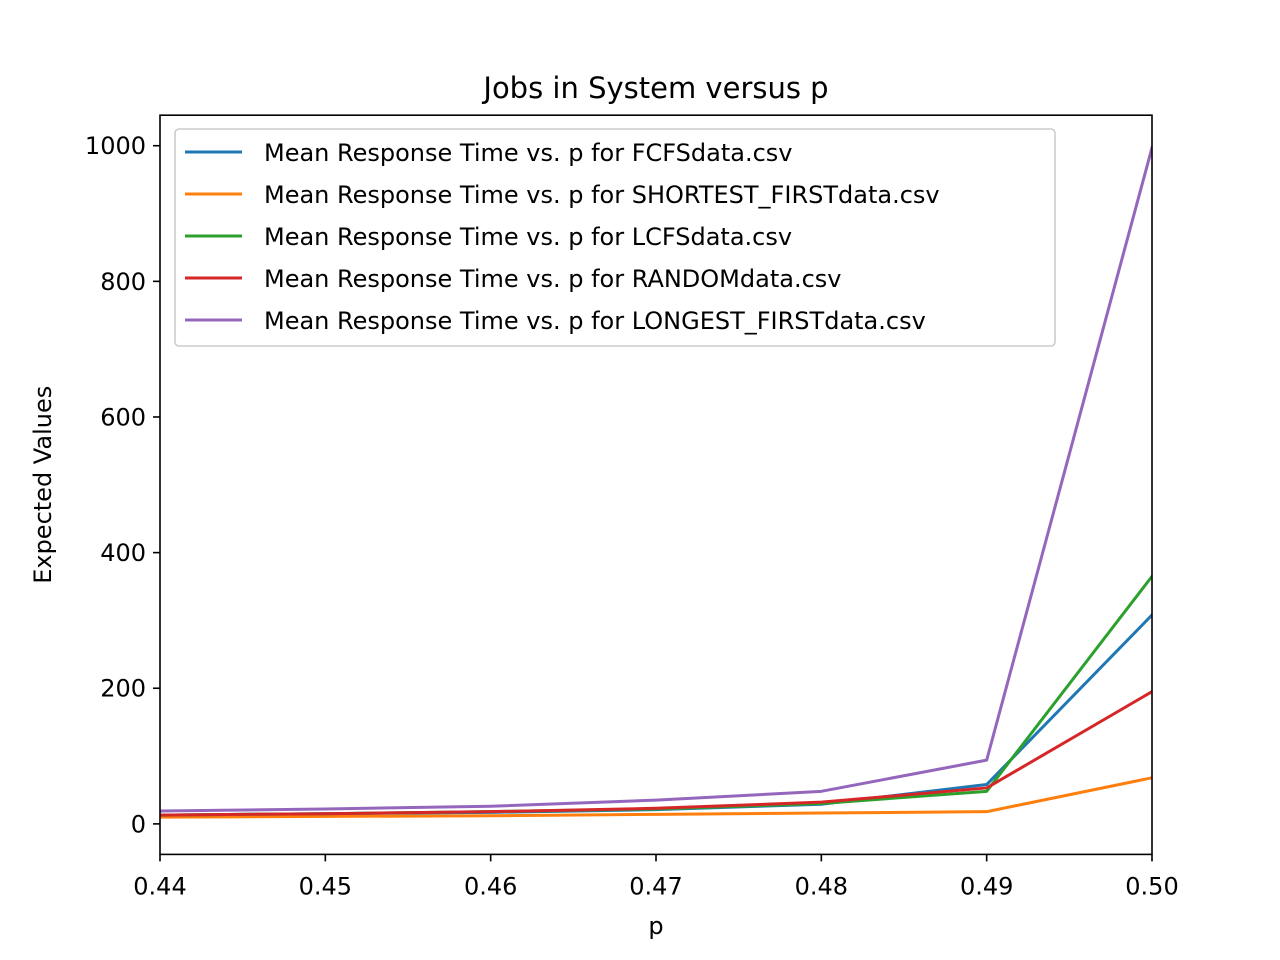  I want to click on y-tick-label: 600, so click(123, 417).